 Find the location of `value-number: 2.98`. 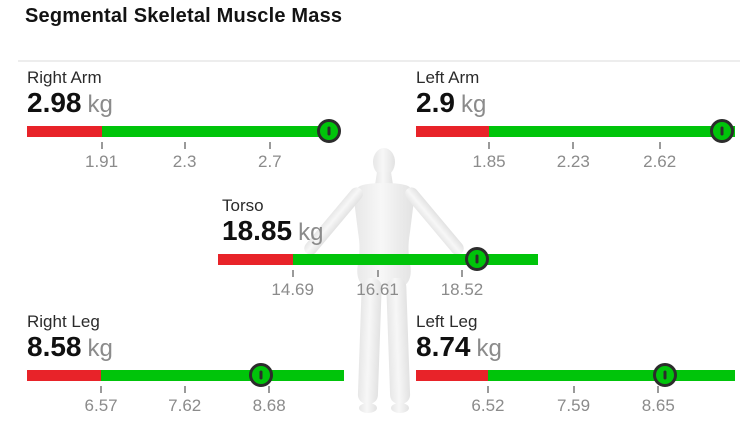

value-number: 2.98 is located at coordinates (54, 102).